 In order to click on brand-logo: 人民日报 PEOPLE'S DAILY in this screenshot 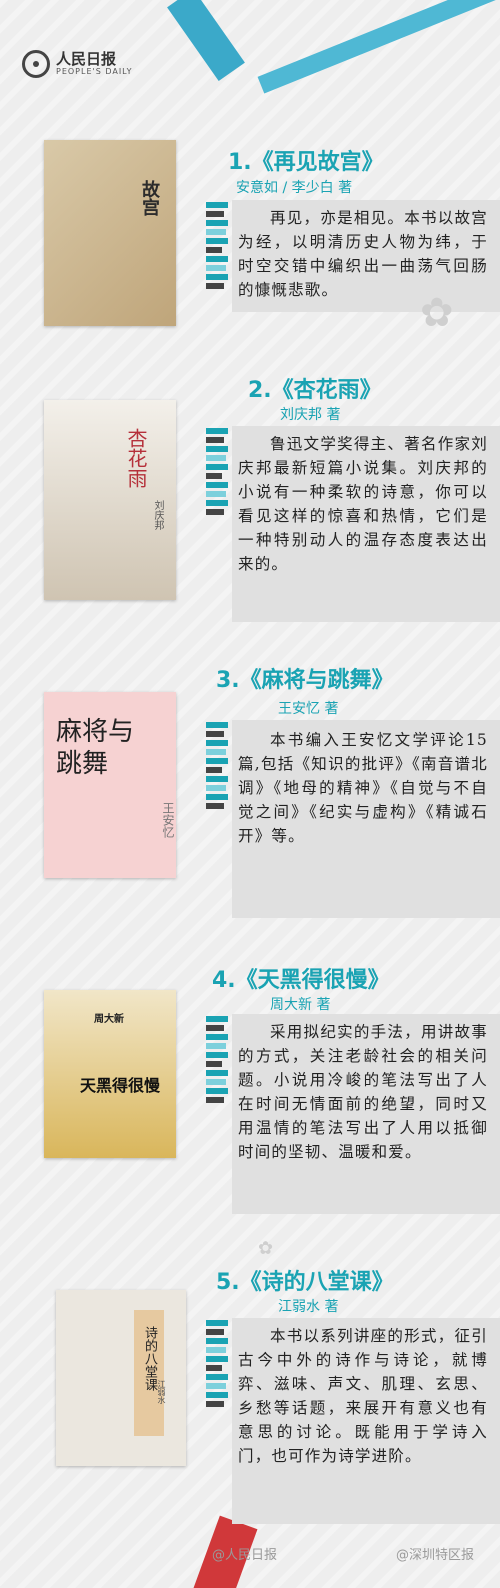, I will do `click(77, 64)`.